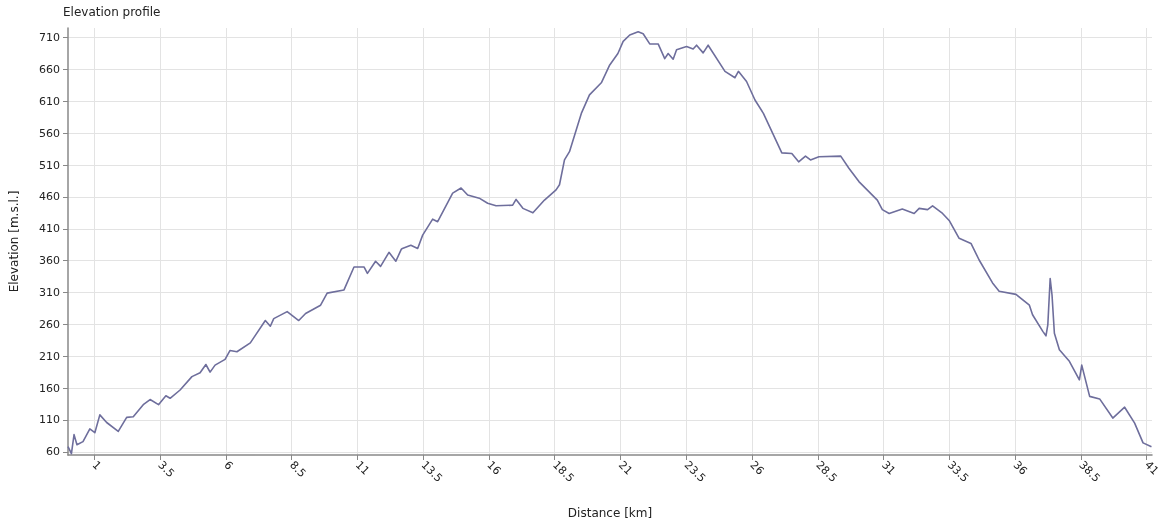 This screenshot has width=1169, height=526. I want to click on y-tick-label: 560, so click(49, 133).